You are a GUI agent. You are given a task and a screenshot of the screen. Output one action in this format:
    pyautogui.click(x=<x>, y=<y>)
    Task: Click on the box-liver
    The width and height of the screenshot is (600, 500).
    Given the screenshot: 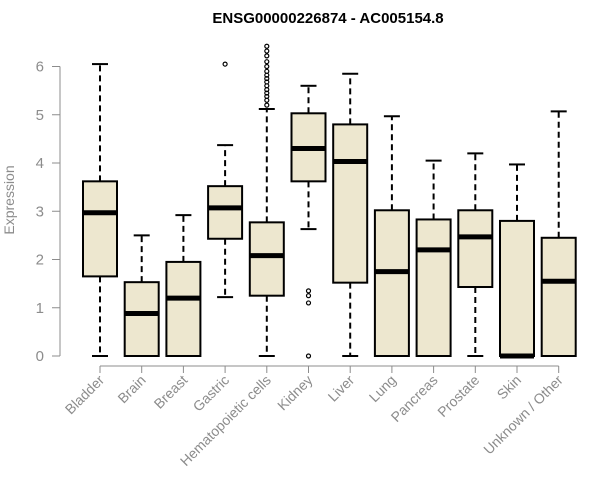 What is the action you would take?
    pyautogui.click(x=350, y=214)
    